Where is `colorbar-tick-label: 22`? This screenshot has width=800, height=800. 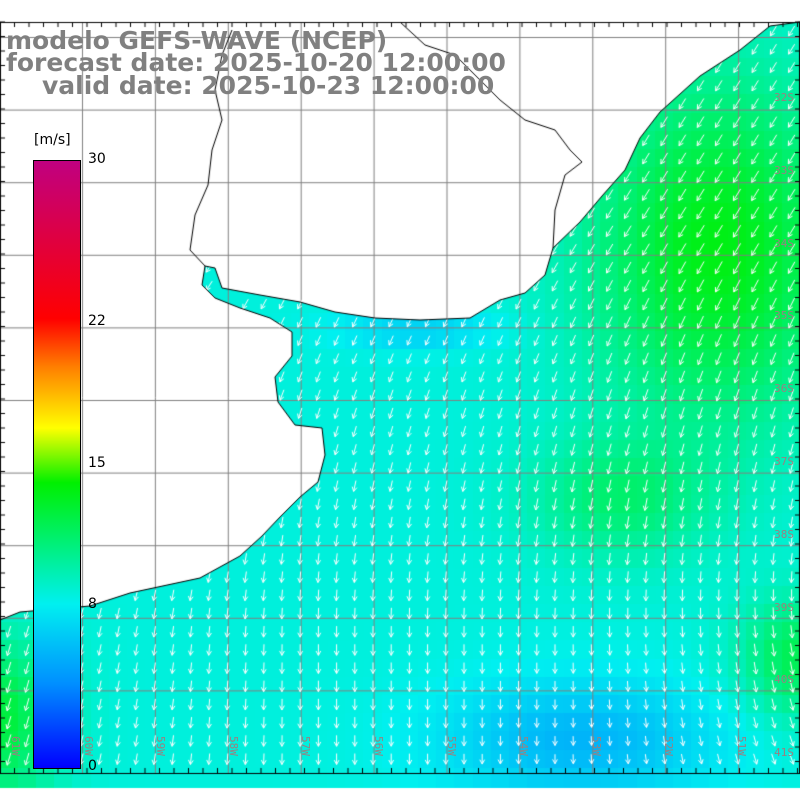 colorbar-tick-label: 22 is located at coordinates (97, 320).